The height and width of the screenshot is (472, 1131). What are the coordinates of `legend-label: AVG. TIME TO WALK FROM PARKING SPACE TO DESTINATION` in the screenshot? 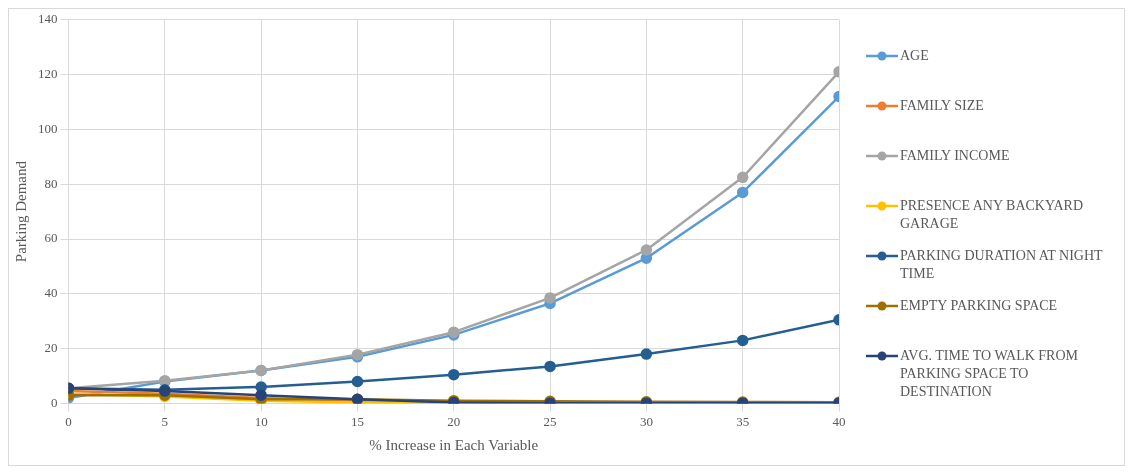 It's located at (989, 374).